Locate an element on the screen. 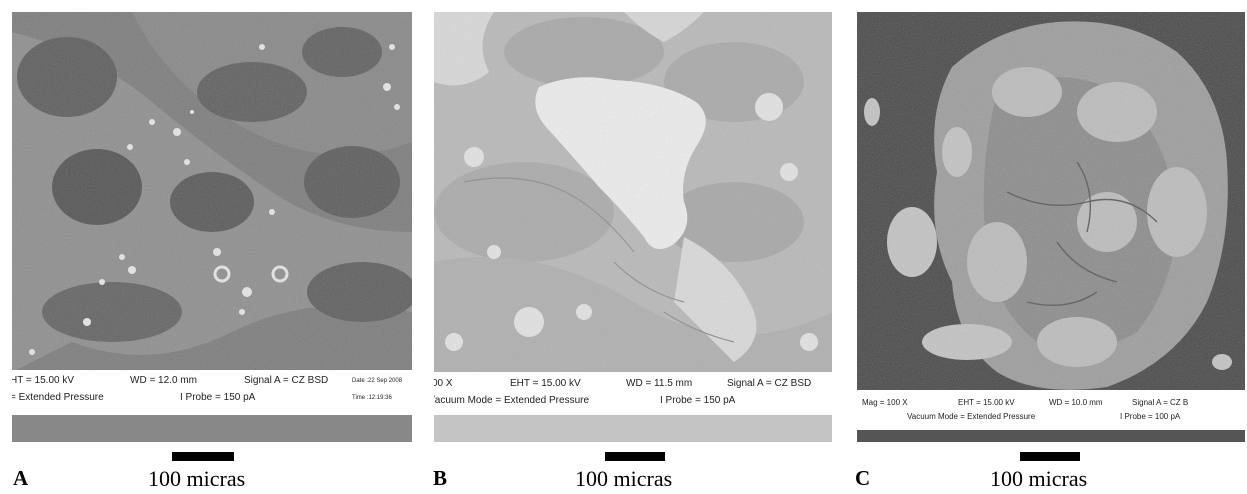 The height and width of the screenshot is (494, 1247). wd-readout: WD = 11.5 mm is located at coordinates (659, 383).